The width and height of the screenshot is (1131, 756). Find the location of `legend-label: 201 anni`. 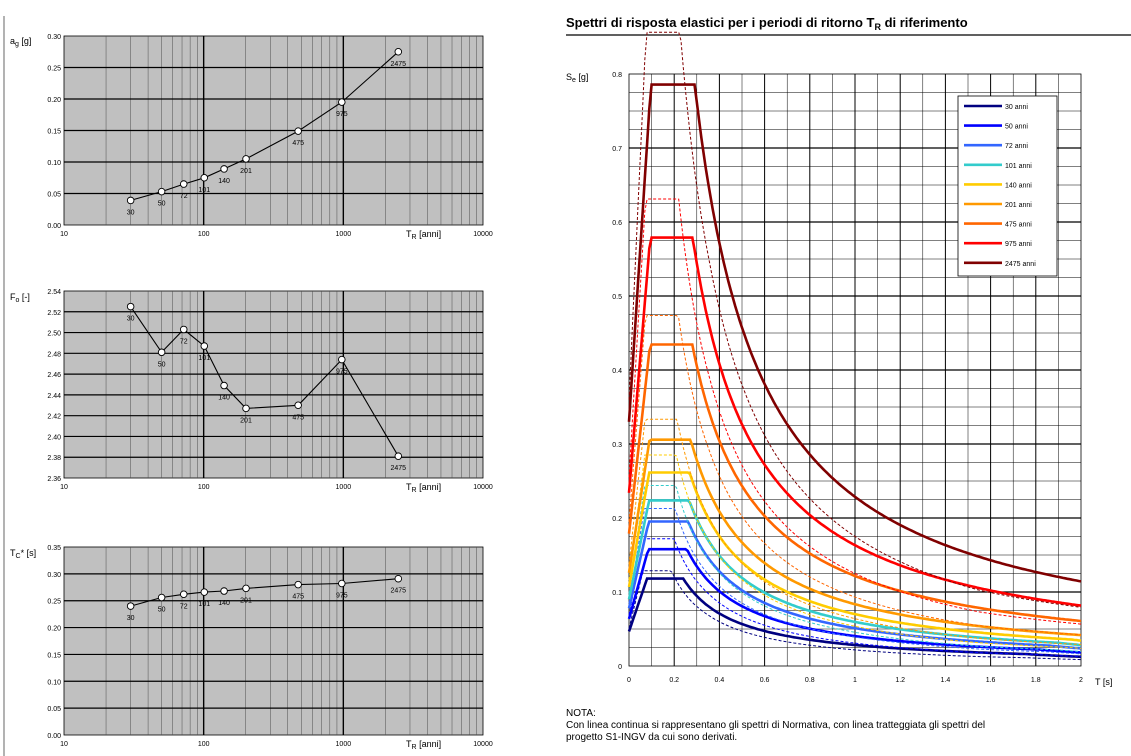

legend-label: 201 anni is located at coordinates (1018, 205).